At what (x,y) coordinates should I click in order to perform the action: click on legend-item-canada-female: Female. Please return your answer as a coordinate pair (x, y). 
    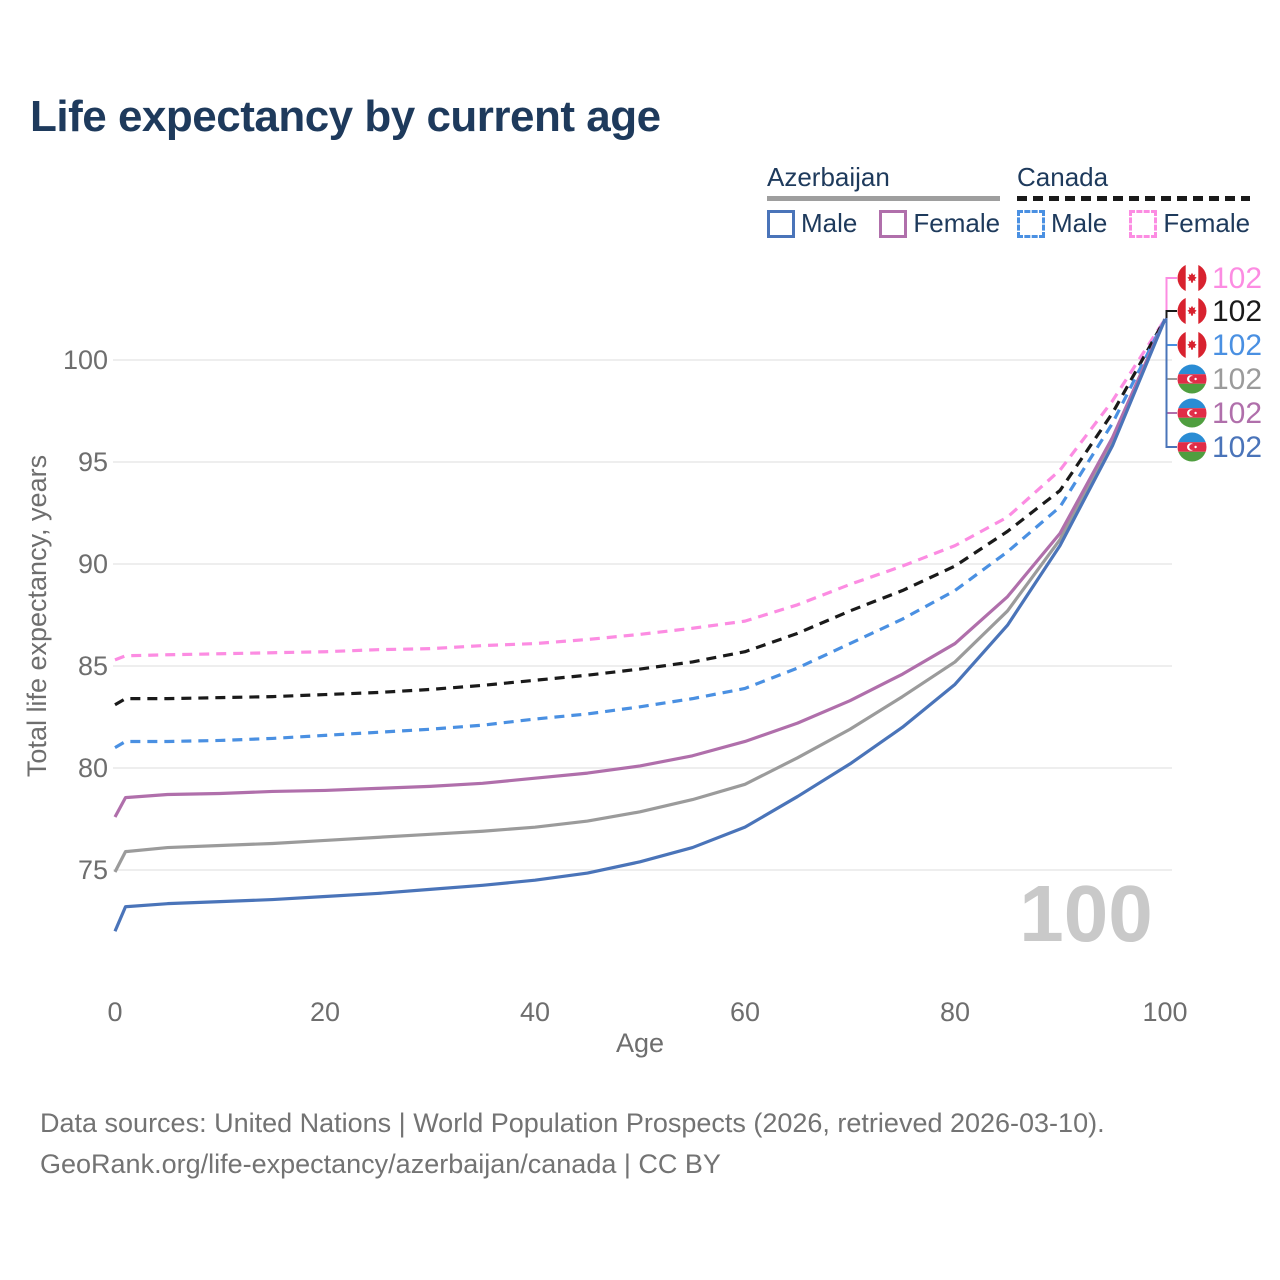
    Looking at the image, I should click on (1189, 223).